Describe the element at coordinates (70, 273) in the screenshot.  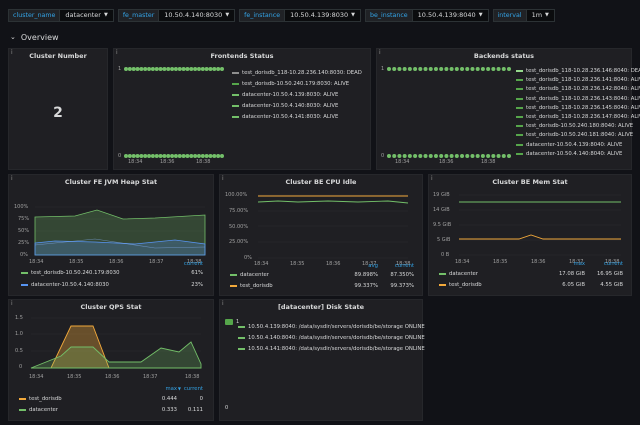
I see `legend-item: test_dorisdb-10.50.240.179:8030` at that location.